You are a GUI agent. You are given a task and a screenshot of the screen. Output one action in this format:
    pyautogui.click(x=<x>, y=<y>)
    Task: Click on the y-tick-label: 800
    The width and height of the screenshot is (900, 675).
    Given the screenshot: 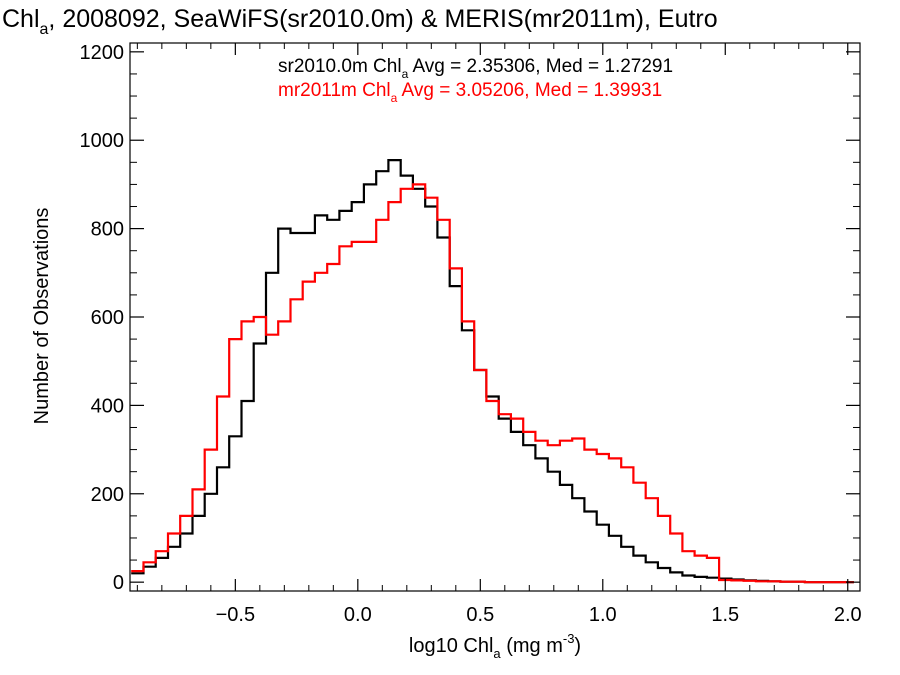 What is the action you would take?
    pyautogui.click(x=107, y=230)
    